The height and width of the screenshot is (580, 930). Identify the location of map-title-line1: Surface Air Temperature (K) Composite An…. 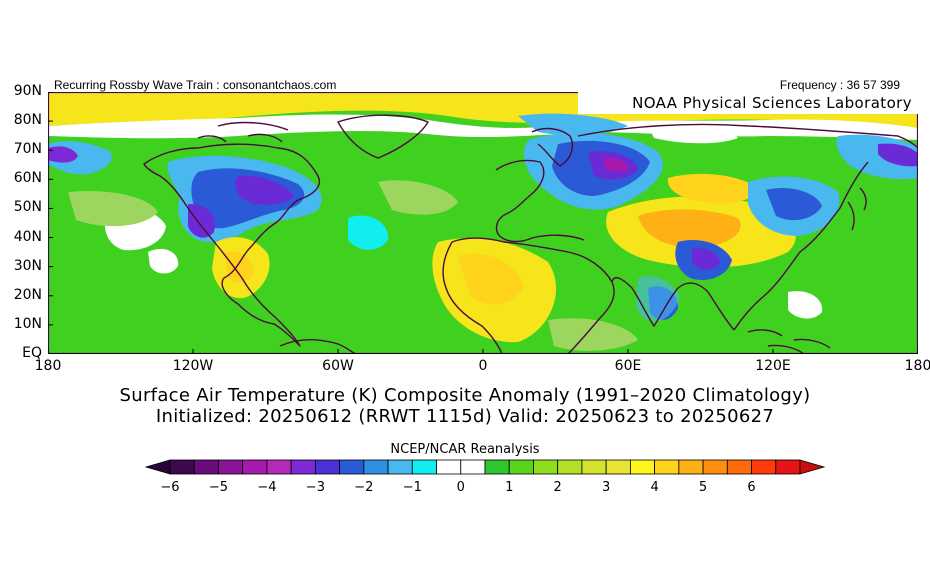
(465, 395).